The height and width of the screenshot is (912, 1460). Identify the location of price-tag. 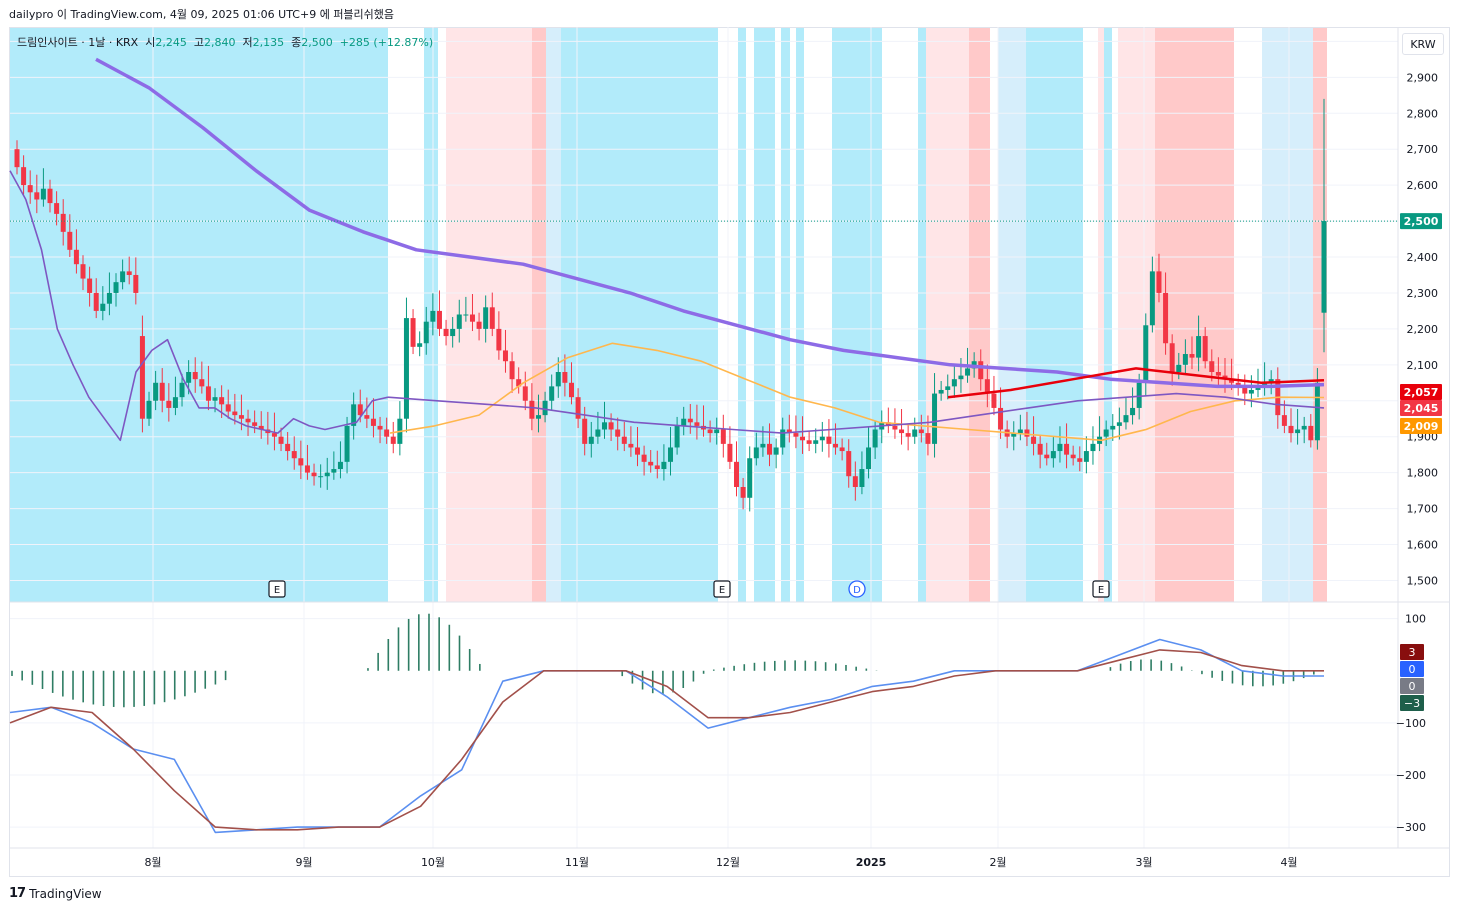
(1421, 426).